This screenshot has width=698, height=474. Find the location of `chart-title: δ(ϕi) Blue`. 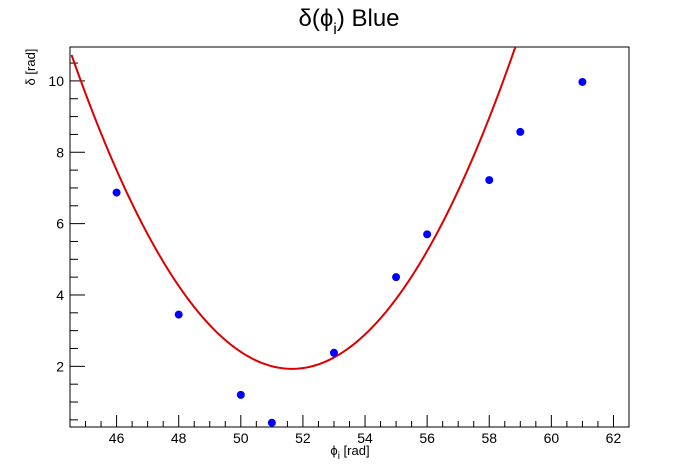

chart-title: δ(ϕi) Blue is located at coordinates (348, 21).